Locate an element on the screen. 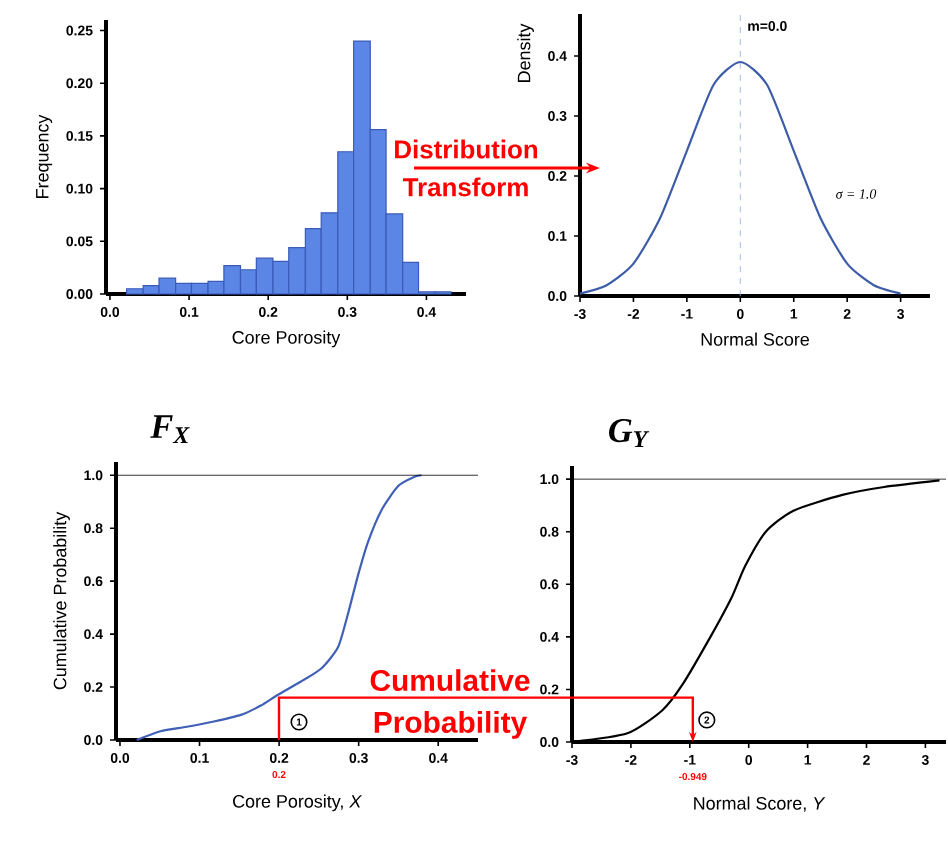  annotation: Cumulative Probability is located at coordinates (450, 704).